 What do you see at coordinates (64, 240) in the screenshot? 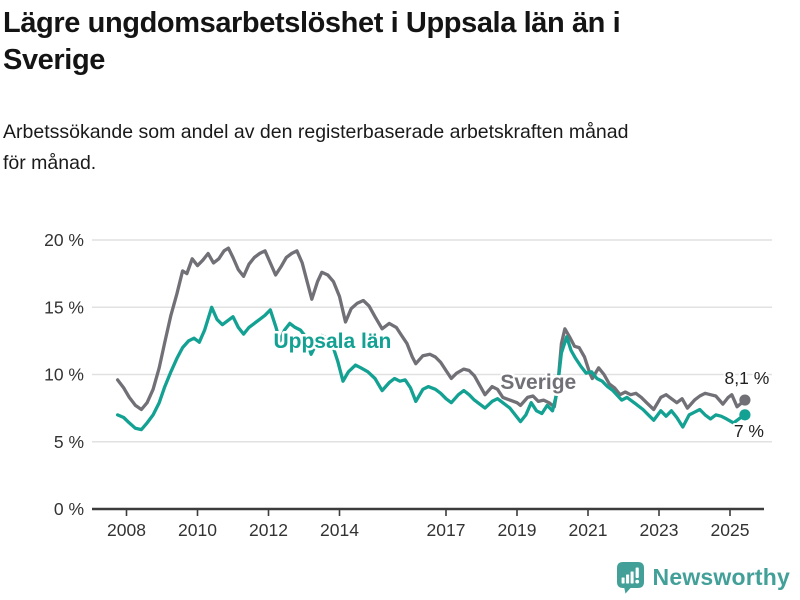
I see `y-tick-label: 20 %` at bounding box center [64, 240].